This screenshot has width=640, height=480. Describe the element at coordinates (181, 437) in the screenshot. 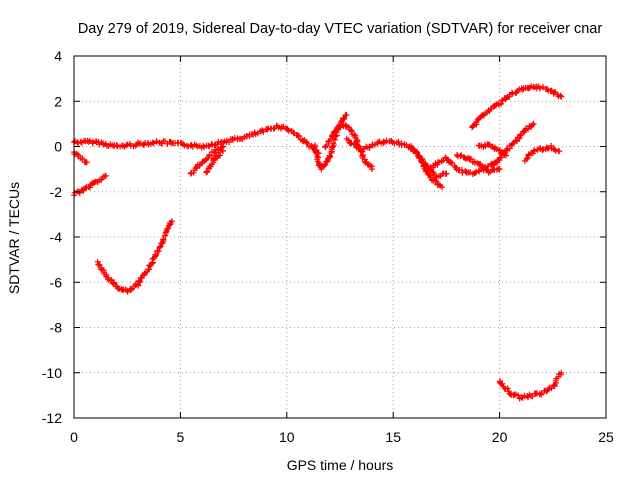

I see `x-tick-label: 5` at that location.